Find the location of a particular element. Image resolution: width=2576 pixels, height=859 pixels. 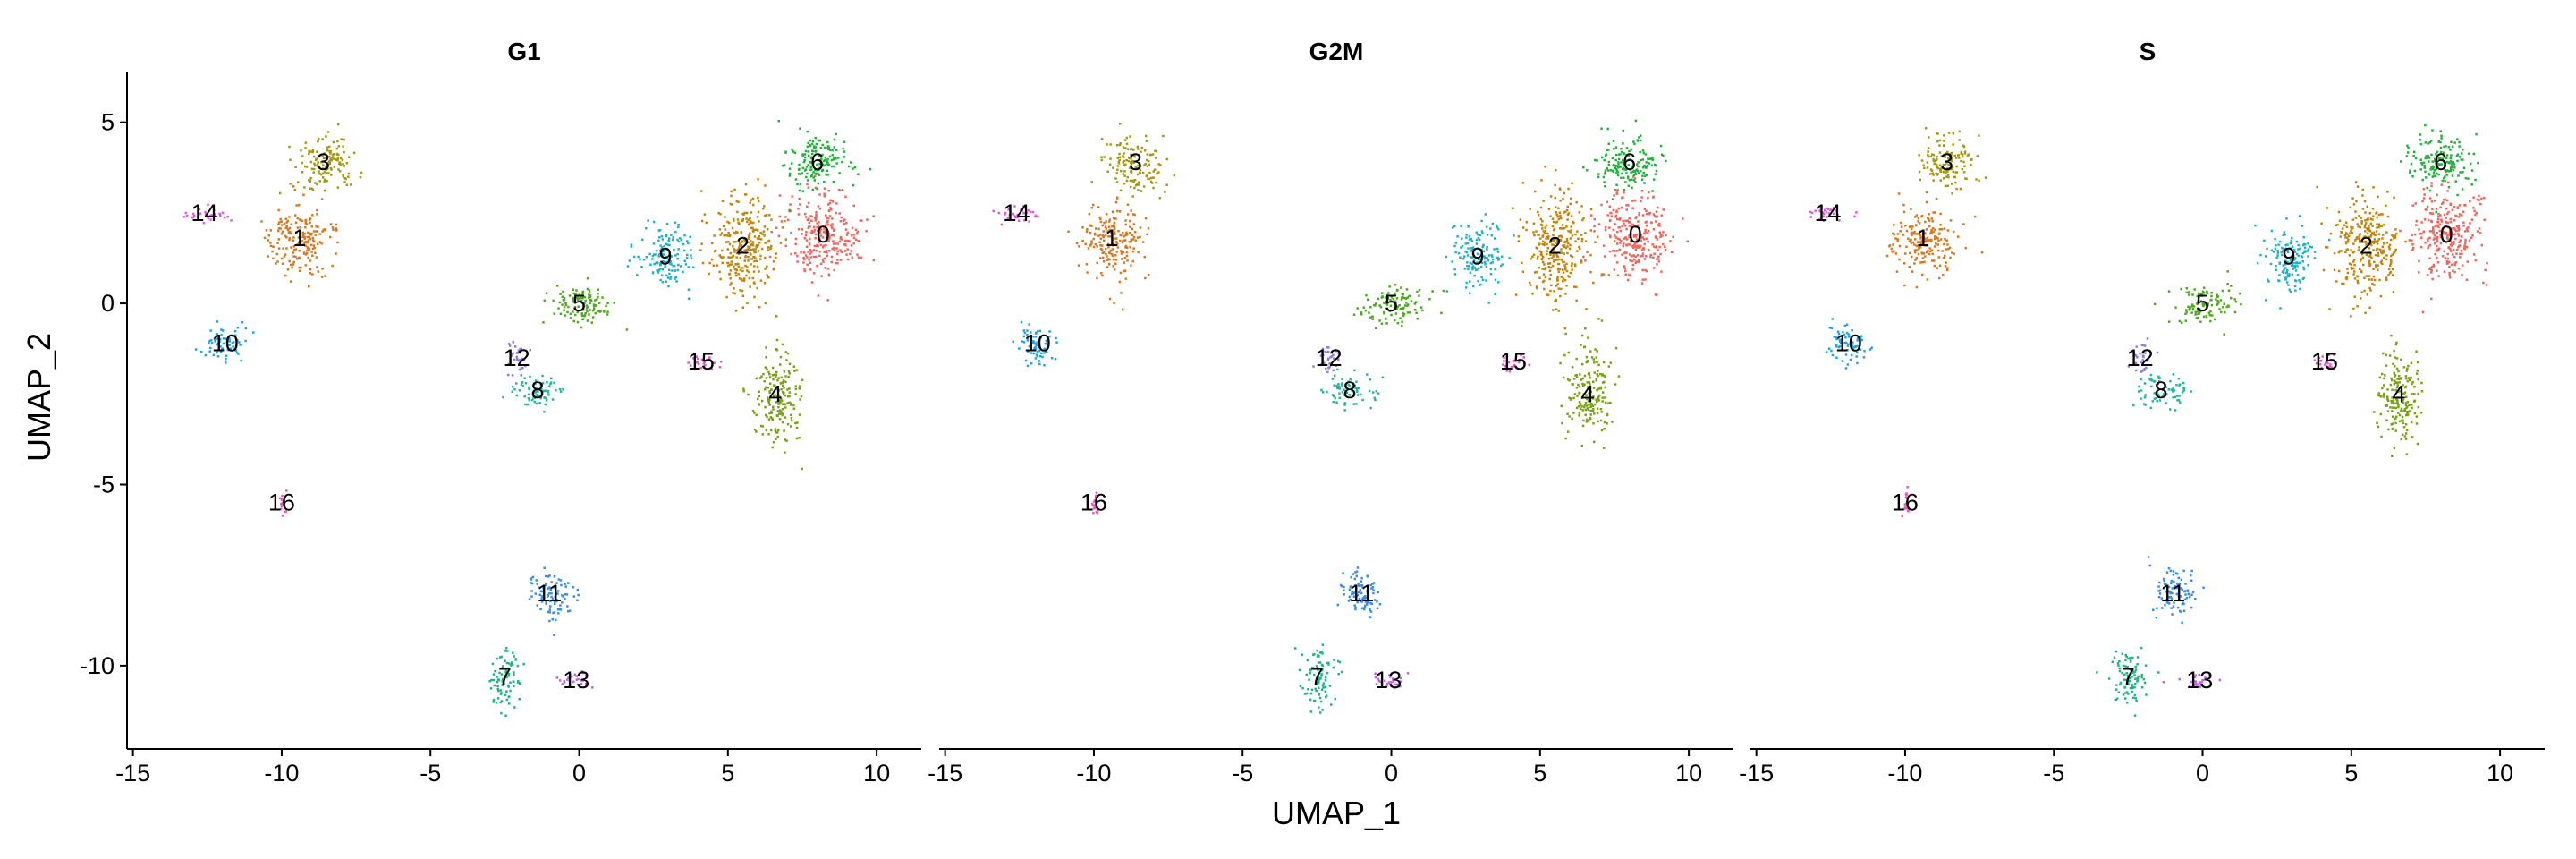

cluster-4-points is located at coordinates (1590, 383).